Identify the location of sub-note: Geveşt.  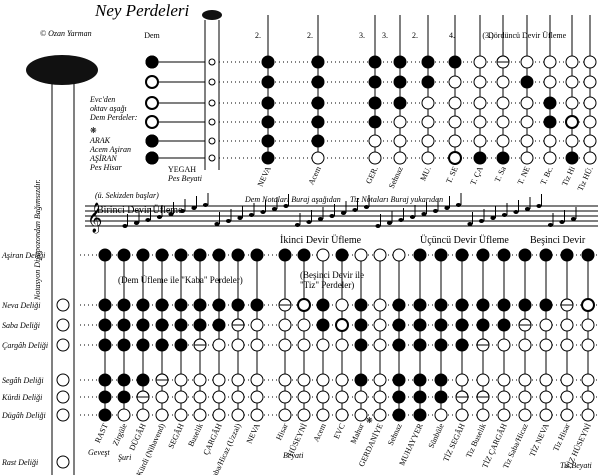
(99, 452).